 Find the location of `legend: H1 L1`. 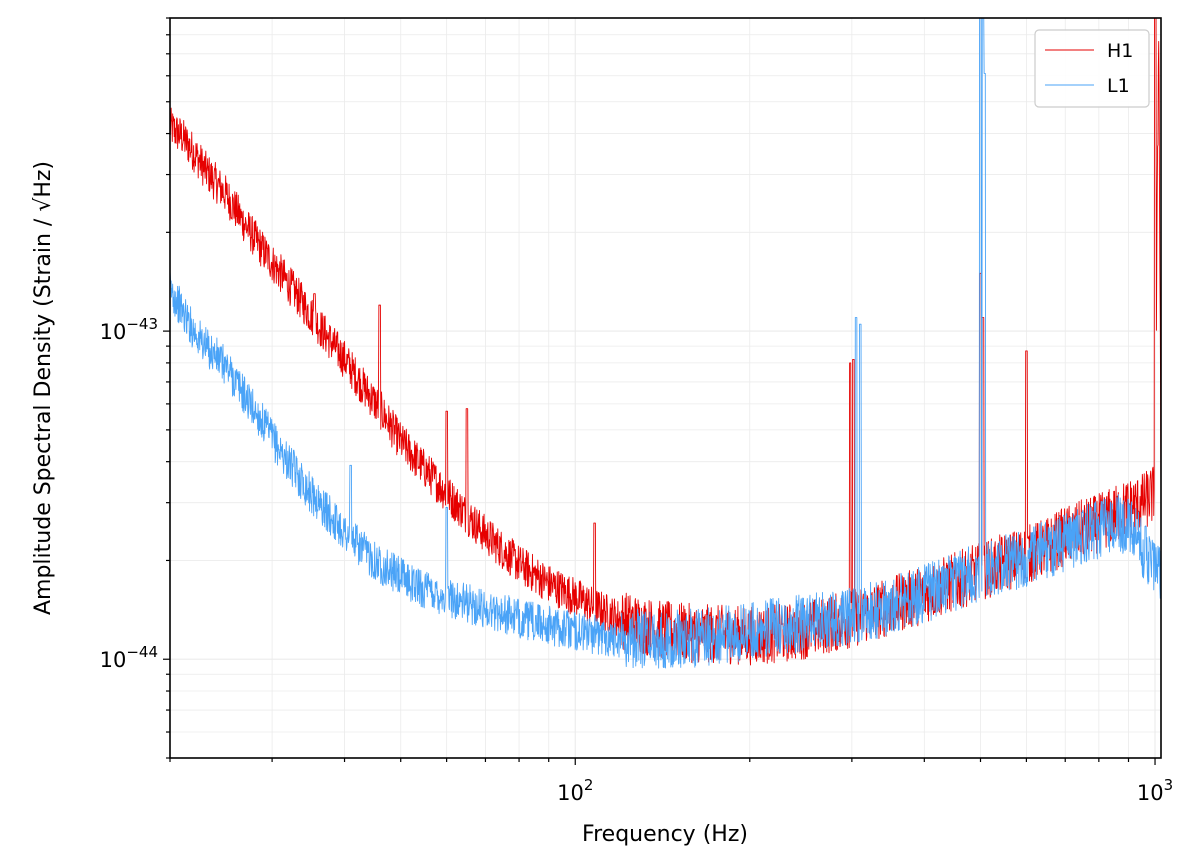

legend: H1 L1 is located at coordinates (1092, 68).